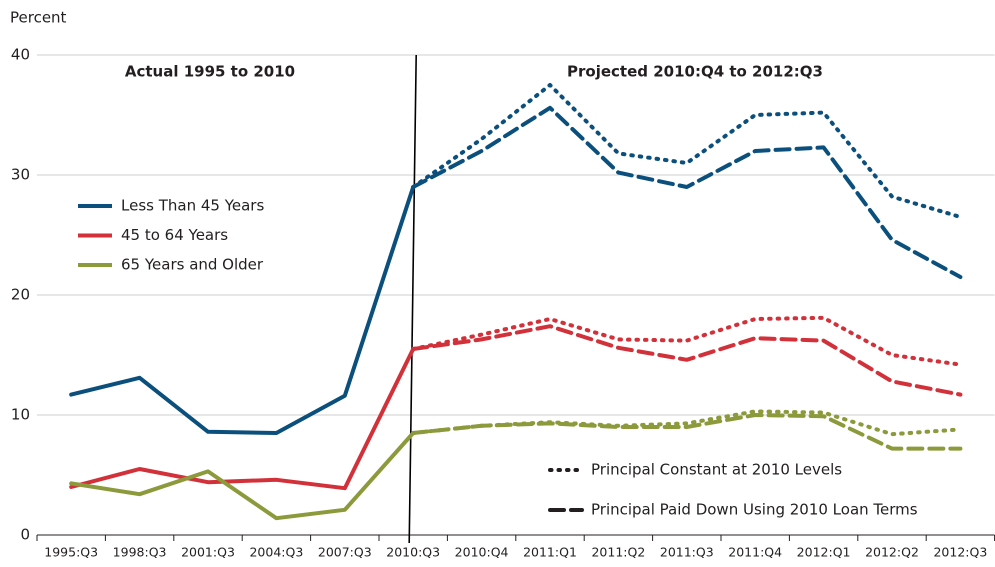 This screenshot has height=567, width=995. I want to click on annotation: Projected 2010:Q4 to 2012:Q3, so click(695, 72).